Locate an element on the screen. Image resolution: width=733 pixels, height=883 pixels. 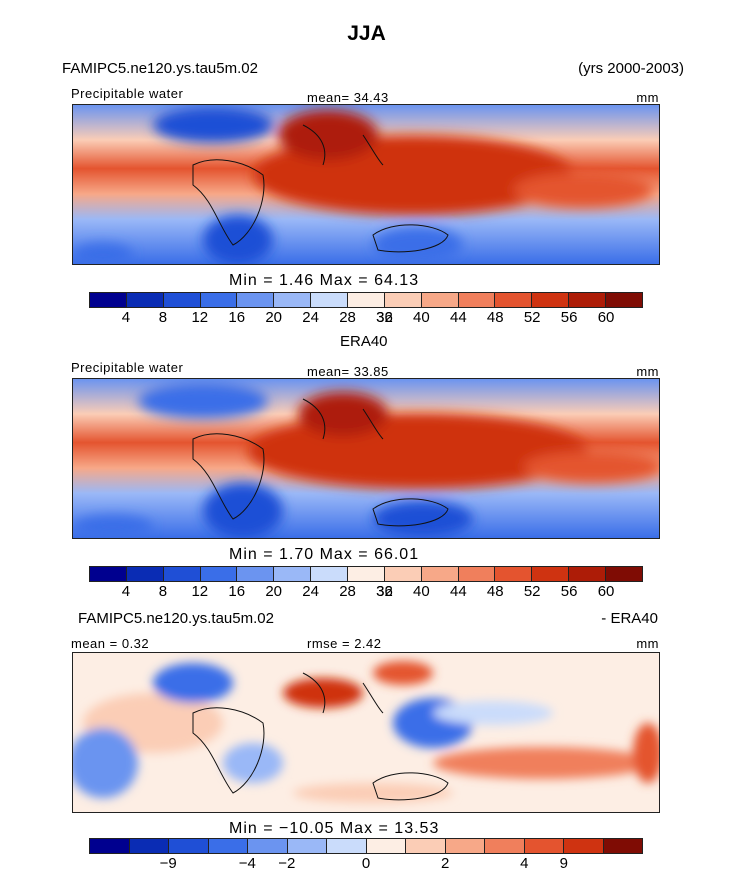
map-diff is located at coordinates (366, 732).